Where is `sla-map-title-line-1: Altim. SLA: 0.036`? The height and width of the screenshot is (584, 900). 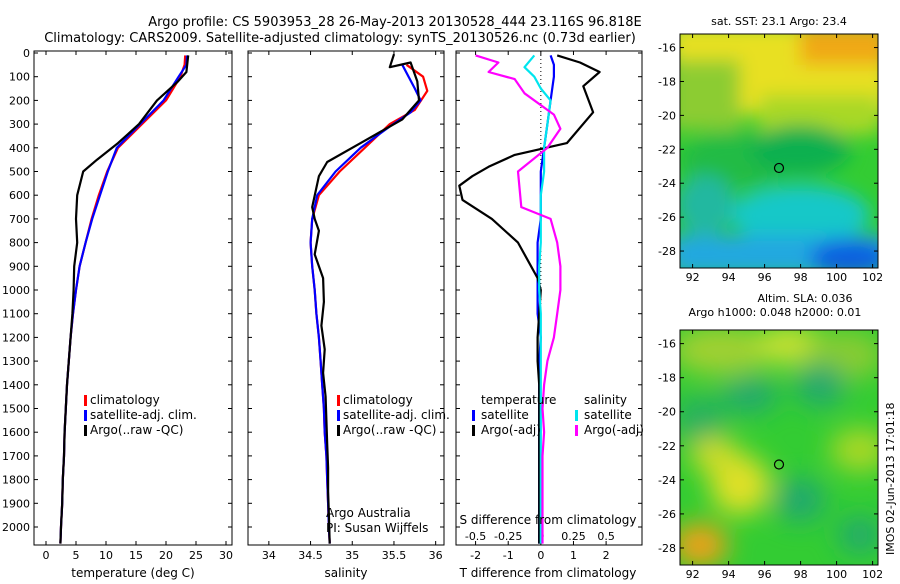 sla-map-title-line-1: Altim. SLA: 0.036 is located at coordinates (804, 298).